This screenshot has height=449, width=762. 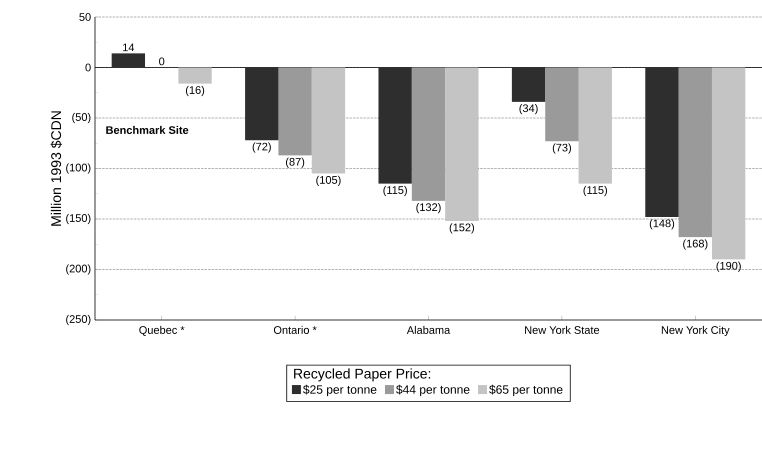 What do you see at coordinates (78, 269) in the screenshot?
I see `y-tick-label: (200)` at bounding box center [78, 269].